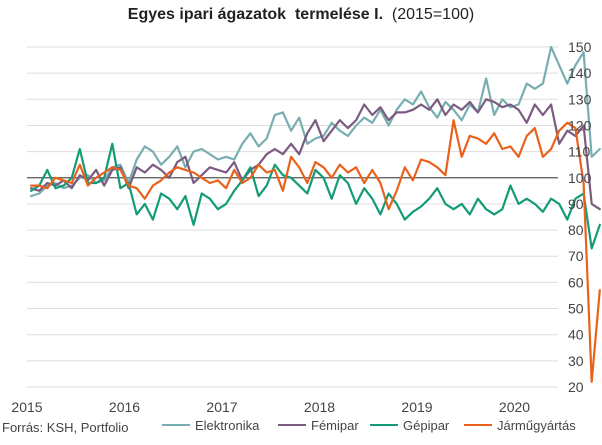  What do you see at coordinates (221, 407) in the screenshot?
I see `x-tick-label: 2017` at bounding box center [221, 407].